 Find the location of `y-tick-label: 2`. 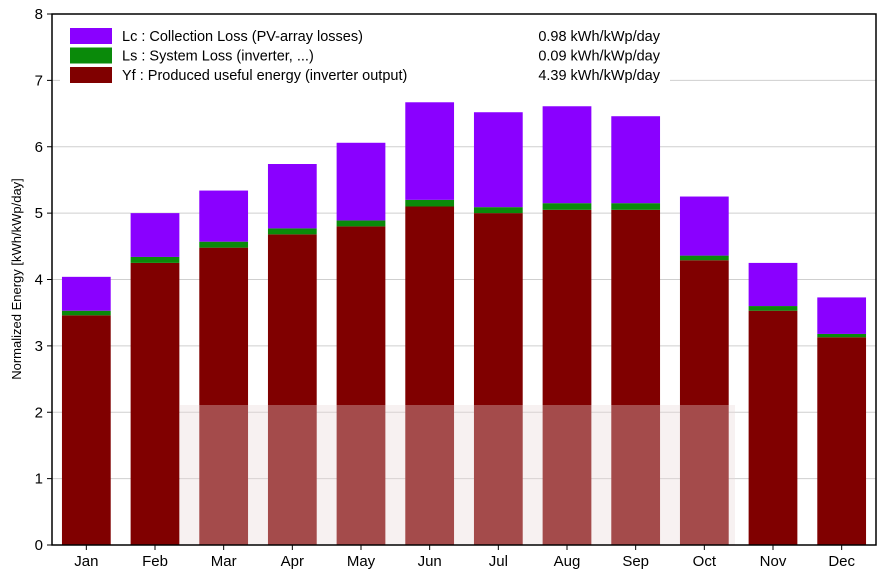

y-tick-label: 2 is located at coordinates (39, 412).